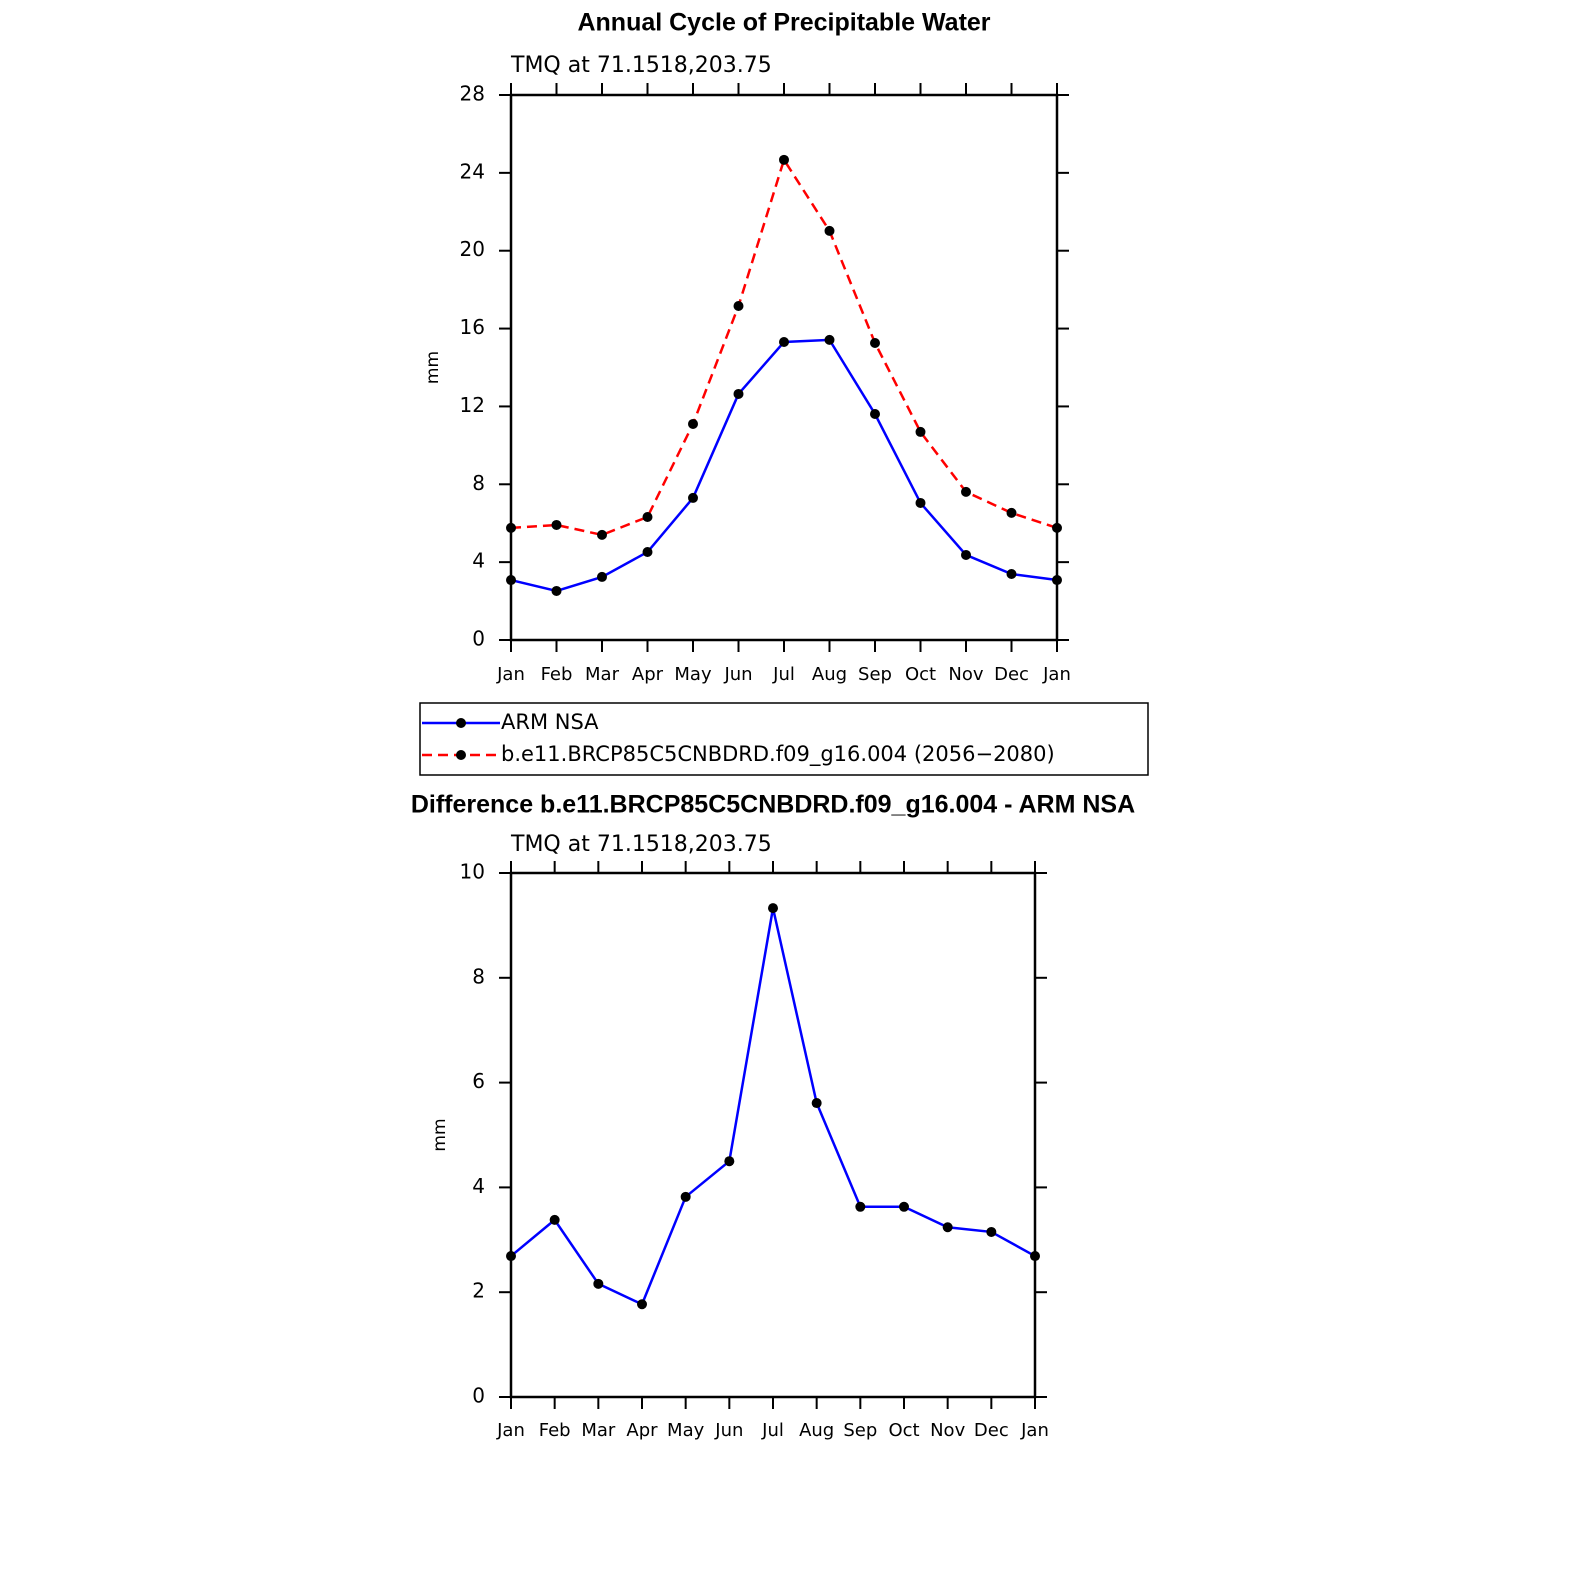 This screenshot has width=1575, height=1575. I want to click on legend-box, so click(784, 739).